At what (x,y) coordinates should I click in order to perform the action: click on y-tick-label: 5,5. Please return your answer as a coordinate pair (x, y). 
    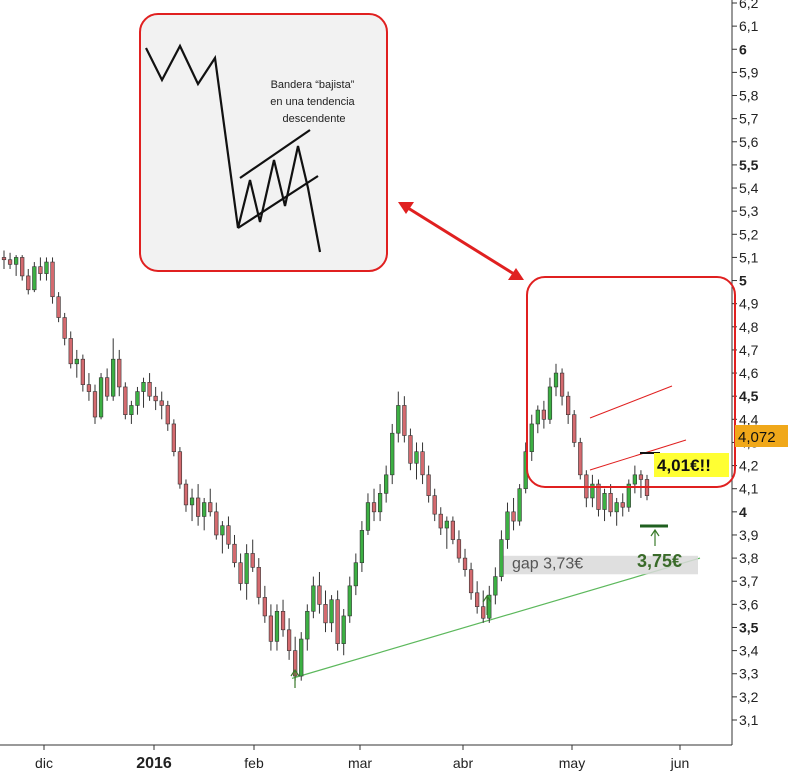
    Looking at the image, I should click on (749, 165).